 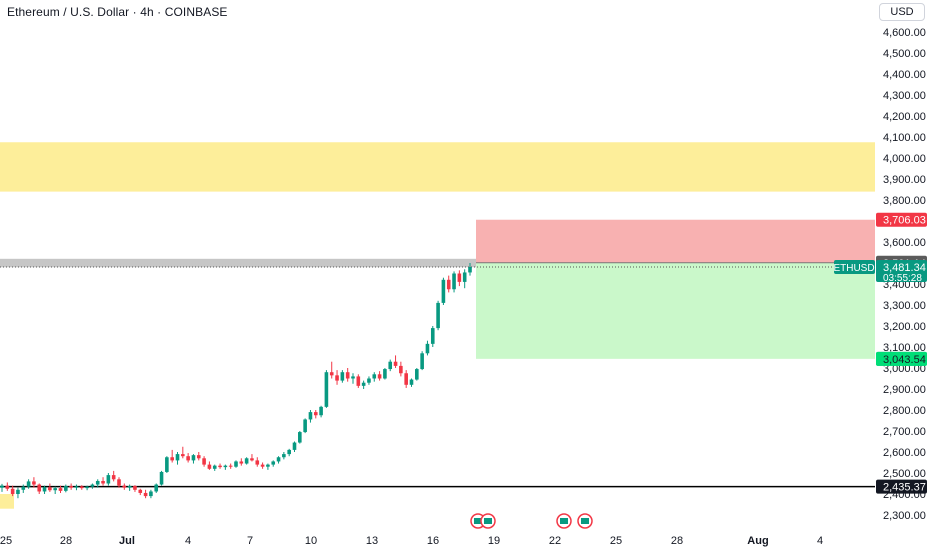 What do you see at coordinates (904, 306) in the screenshot?
I see `y-tick-label: 3,300.00` at bounding box center [904, 306].